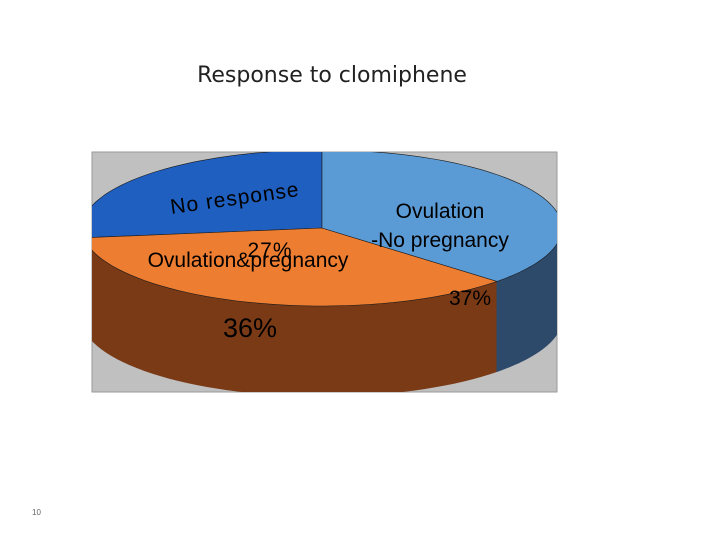 This screenshot has width=720, height=540. Describe the element at coordinates (470, 298) in the screenshot. I see `value-label: 37%` at that location.